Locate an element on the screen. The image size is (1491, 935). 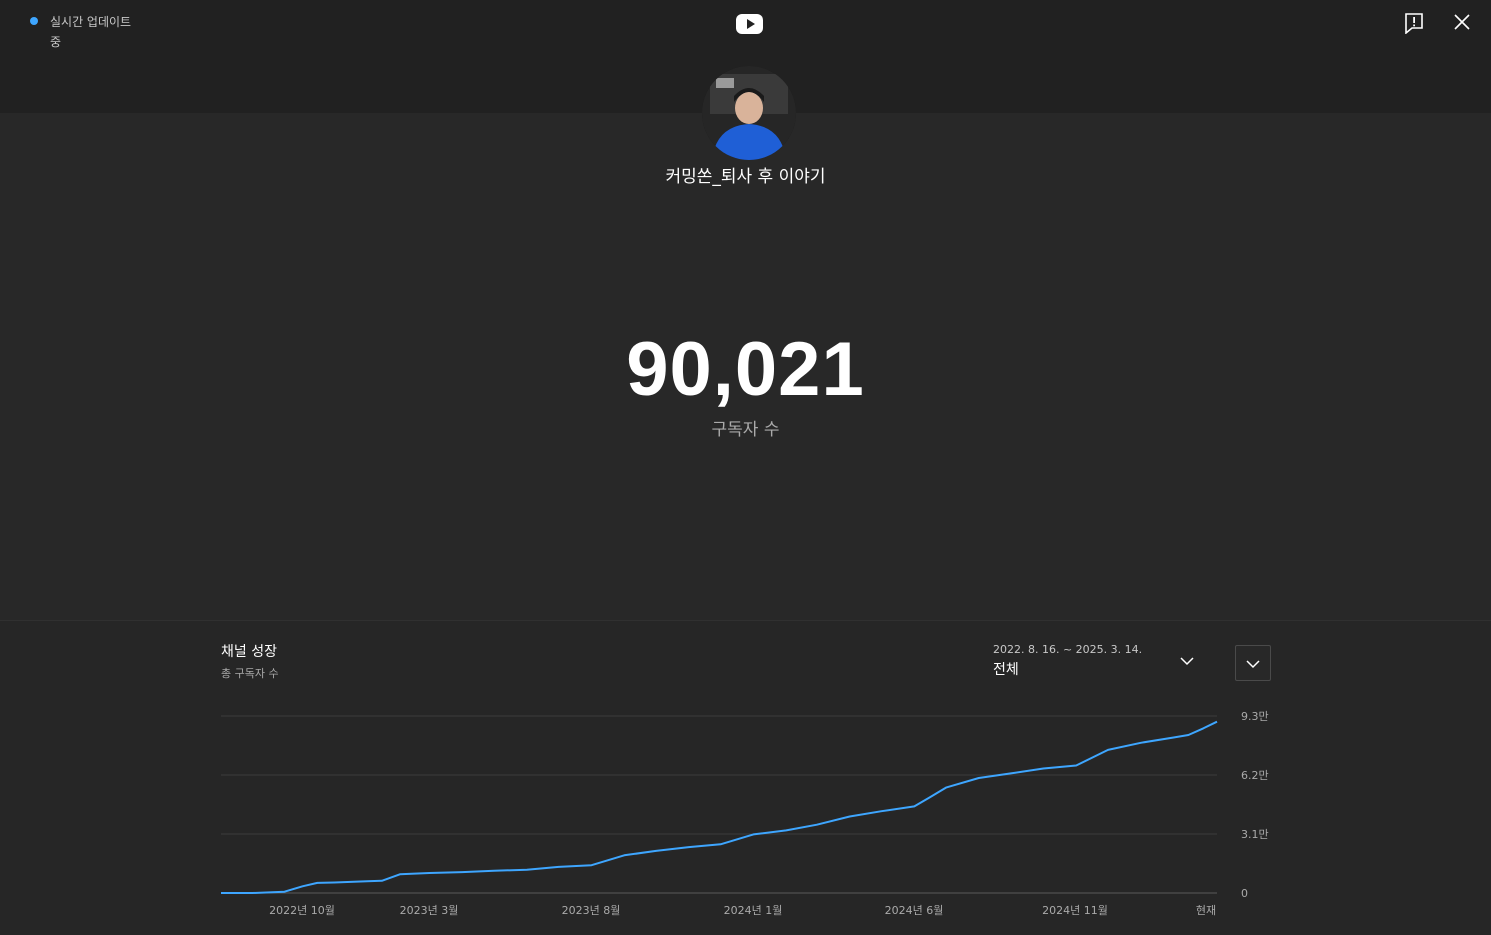
series-line is located at coordinates (719, 807).